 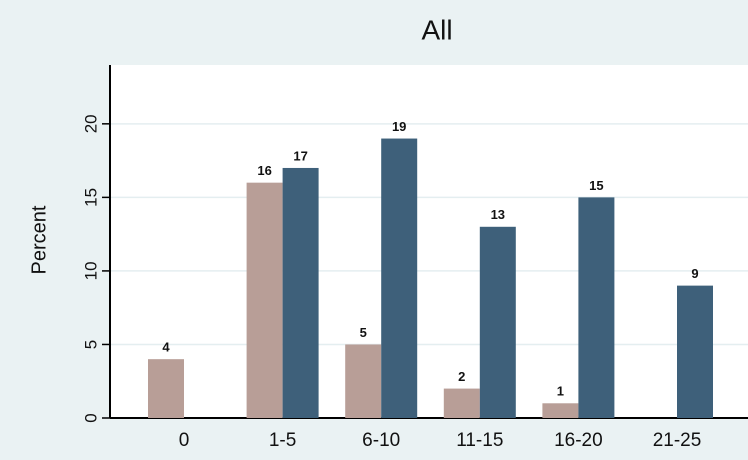 What do you see at coordinates (39, 239) in the screenshot?
I see `y-axis-label: Percent` at bounding box center [39, 239].